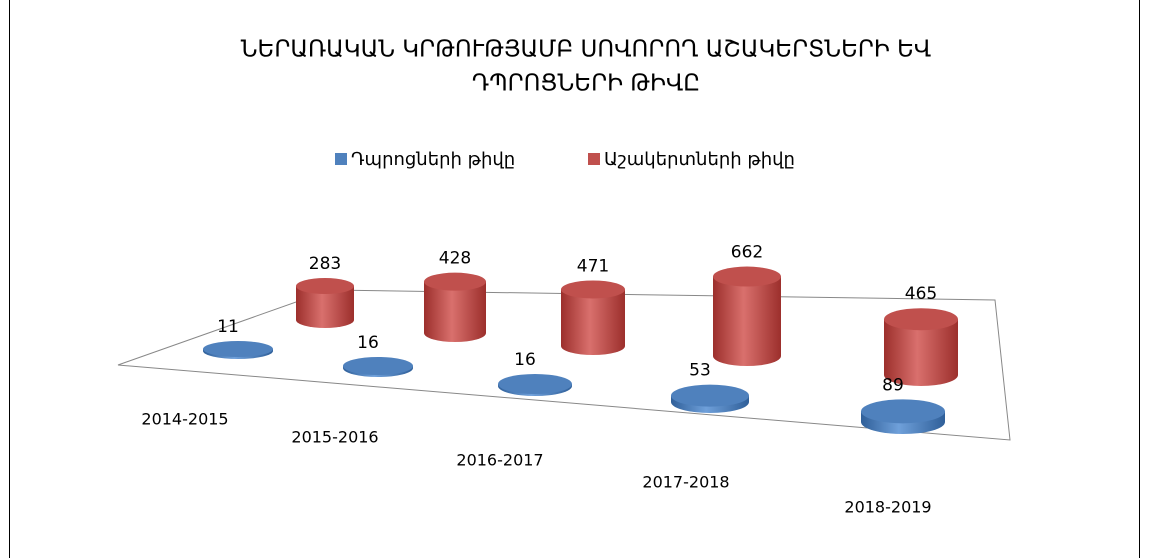  Describe the element at coordinates (887, 507) in the screenshot. I see `x-tick-label: 2018-2019` at that location.